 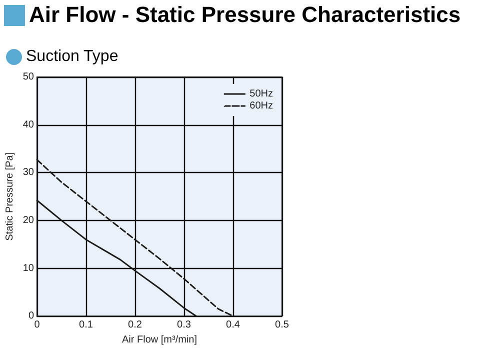 What do you see at coordinates (28, 268) in the screenshot?
I see `y-tick-label: 10` at bounding box center [28, 268].